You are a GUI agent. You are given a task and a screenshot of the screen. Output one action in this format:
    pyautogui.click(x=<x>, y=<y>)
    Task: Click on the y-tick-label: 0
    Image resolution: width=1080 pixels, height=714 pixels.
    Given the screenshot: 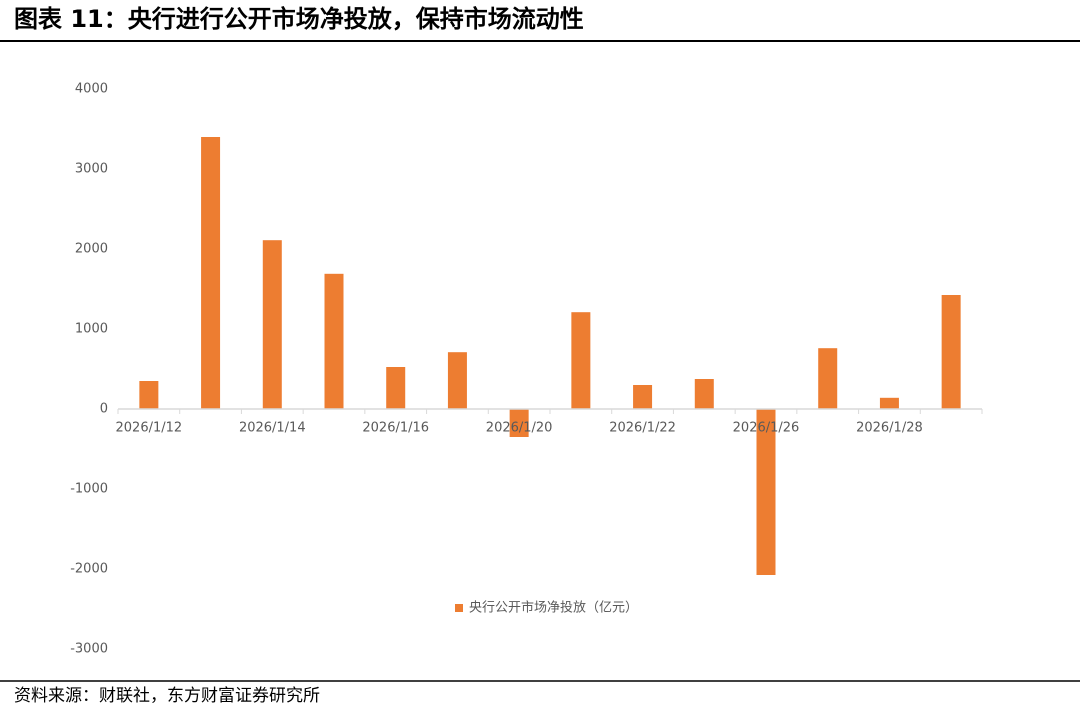 What is the action you would take?
    pyautogui.click(x=104, y=409)
    